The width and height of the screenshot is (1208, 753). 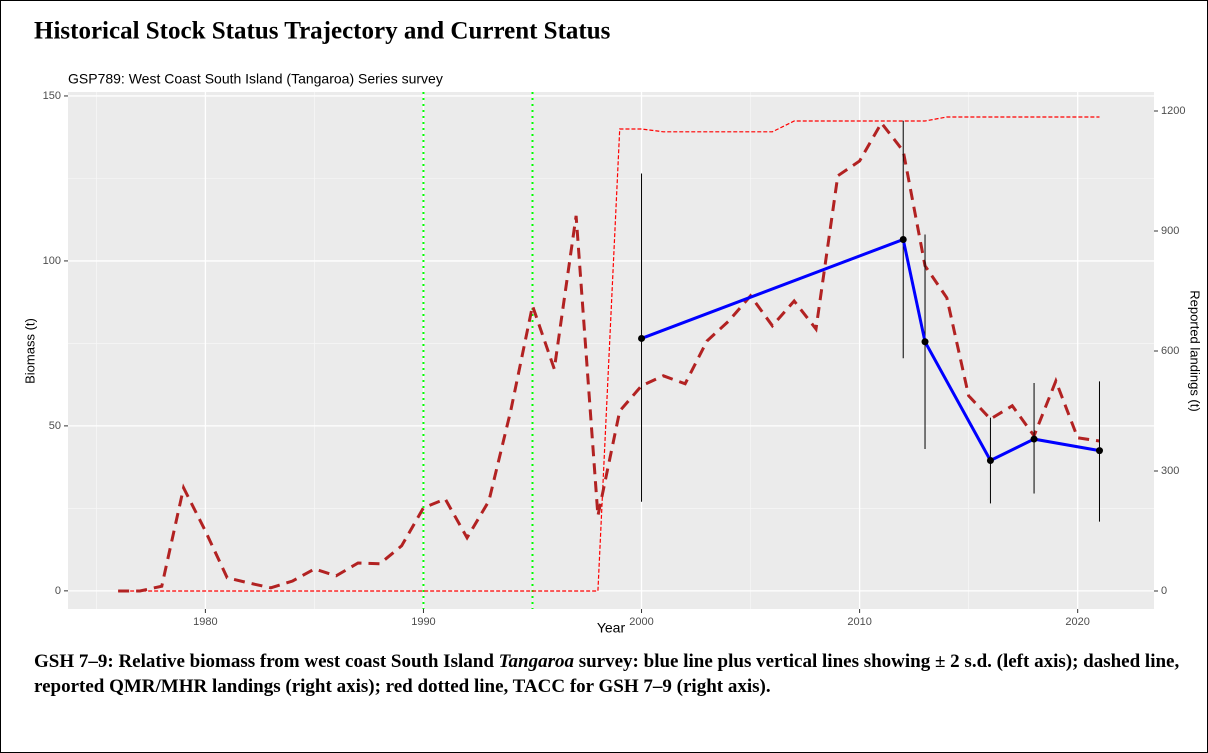 I want to click on caption-italic: Tangaroa, so click(x=536, y=661).